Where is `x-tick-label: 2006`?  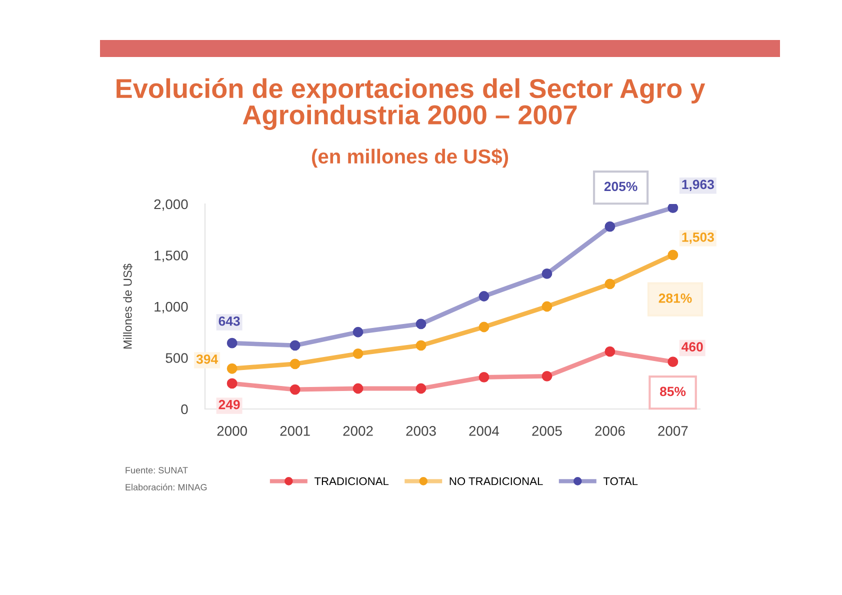 x-tick-label: 2006 is located at coordinates (610, 431).